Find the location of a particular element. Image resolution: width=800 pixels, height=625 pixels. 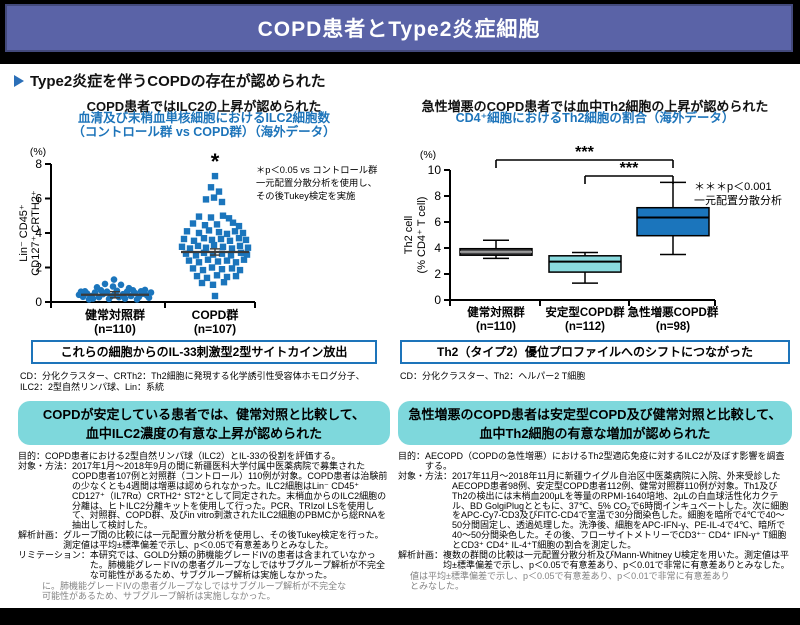

header-bar: COPD患者とType2炎症細胞 is located at coordinates (399, 28).